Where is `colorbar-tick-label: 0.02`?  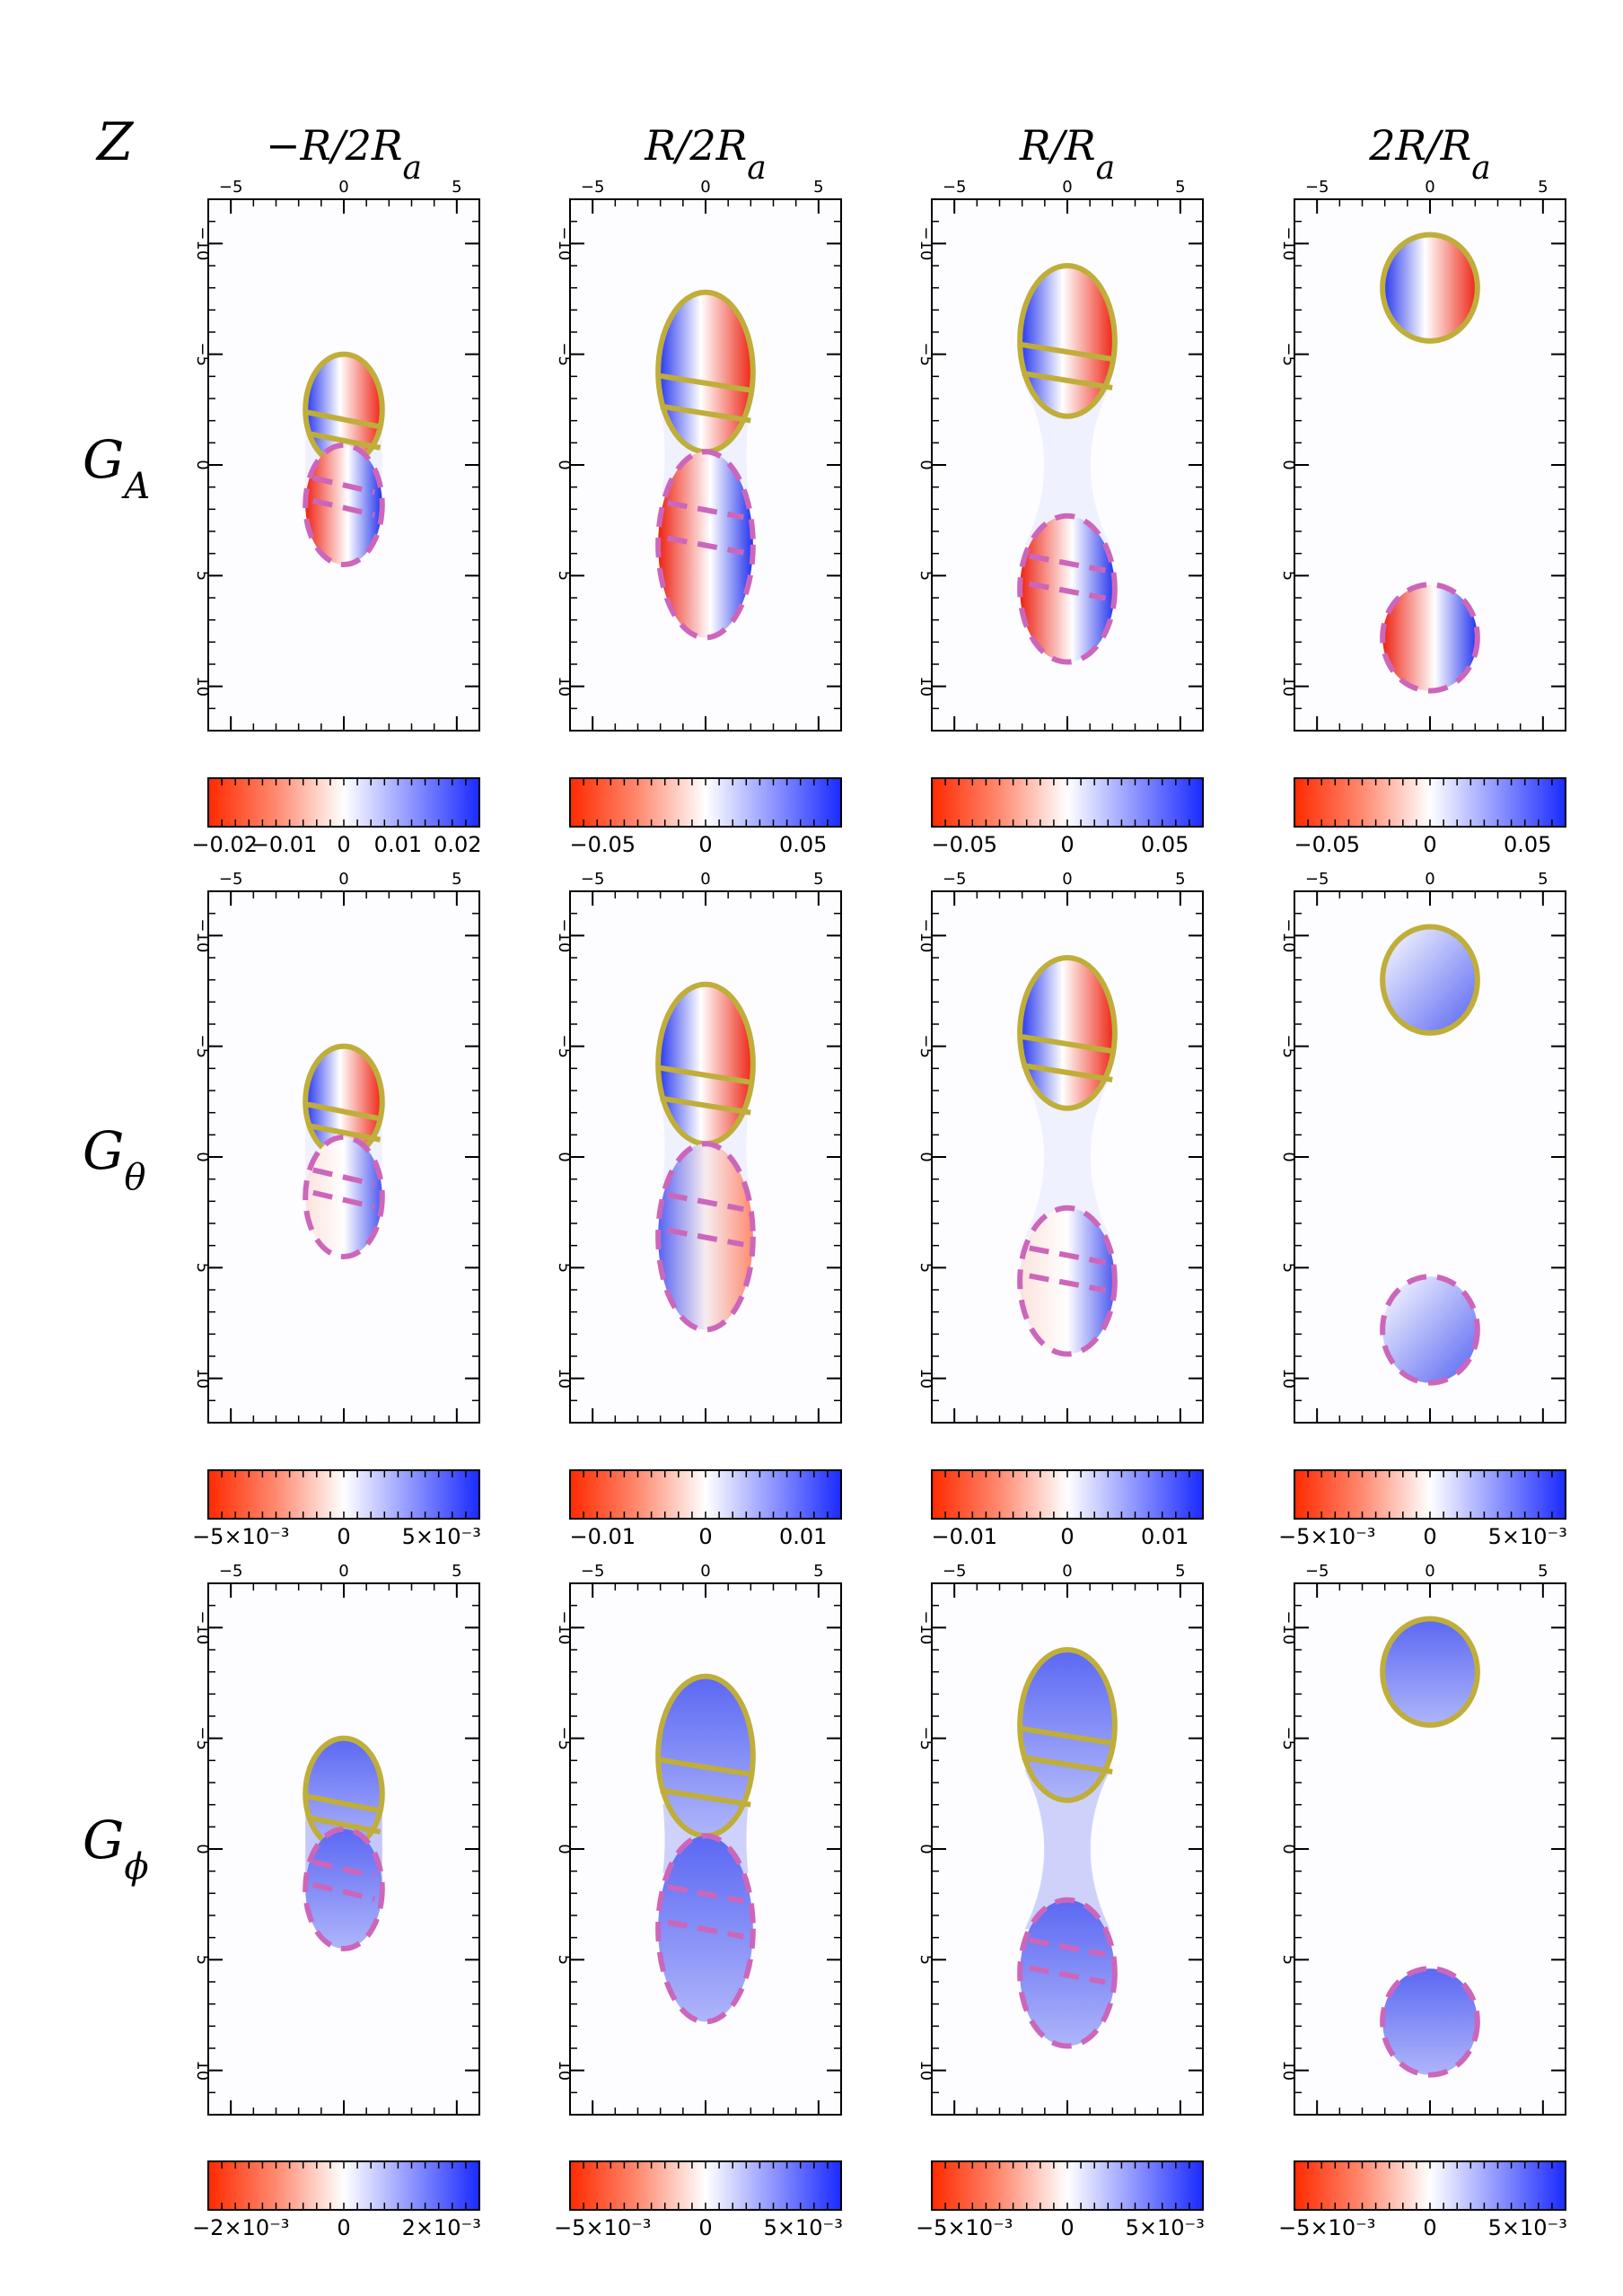 colorbar-tick-label: 0.02 is located at coordinates (458, 845).